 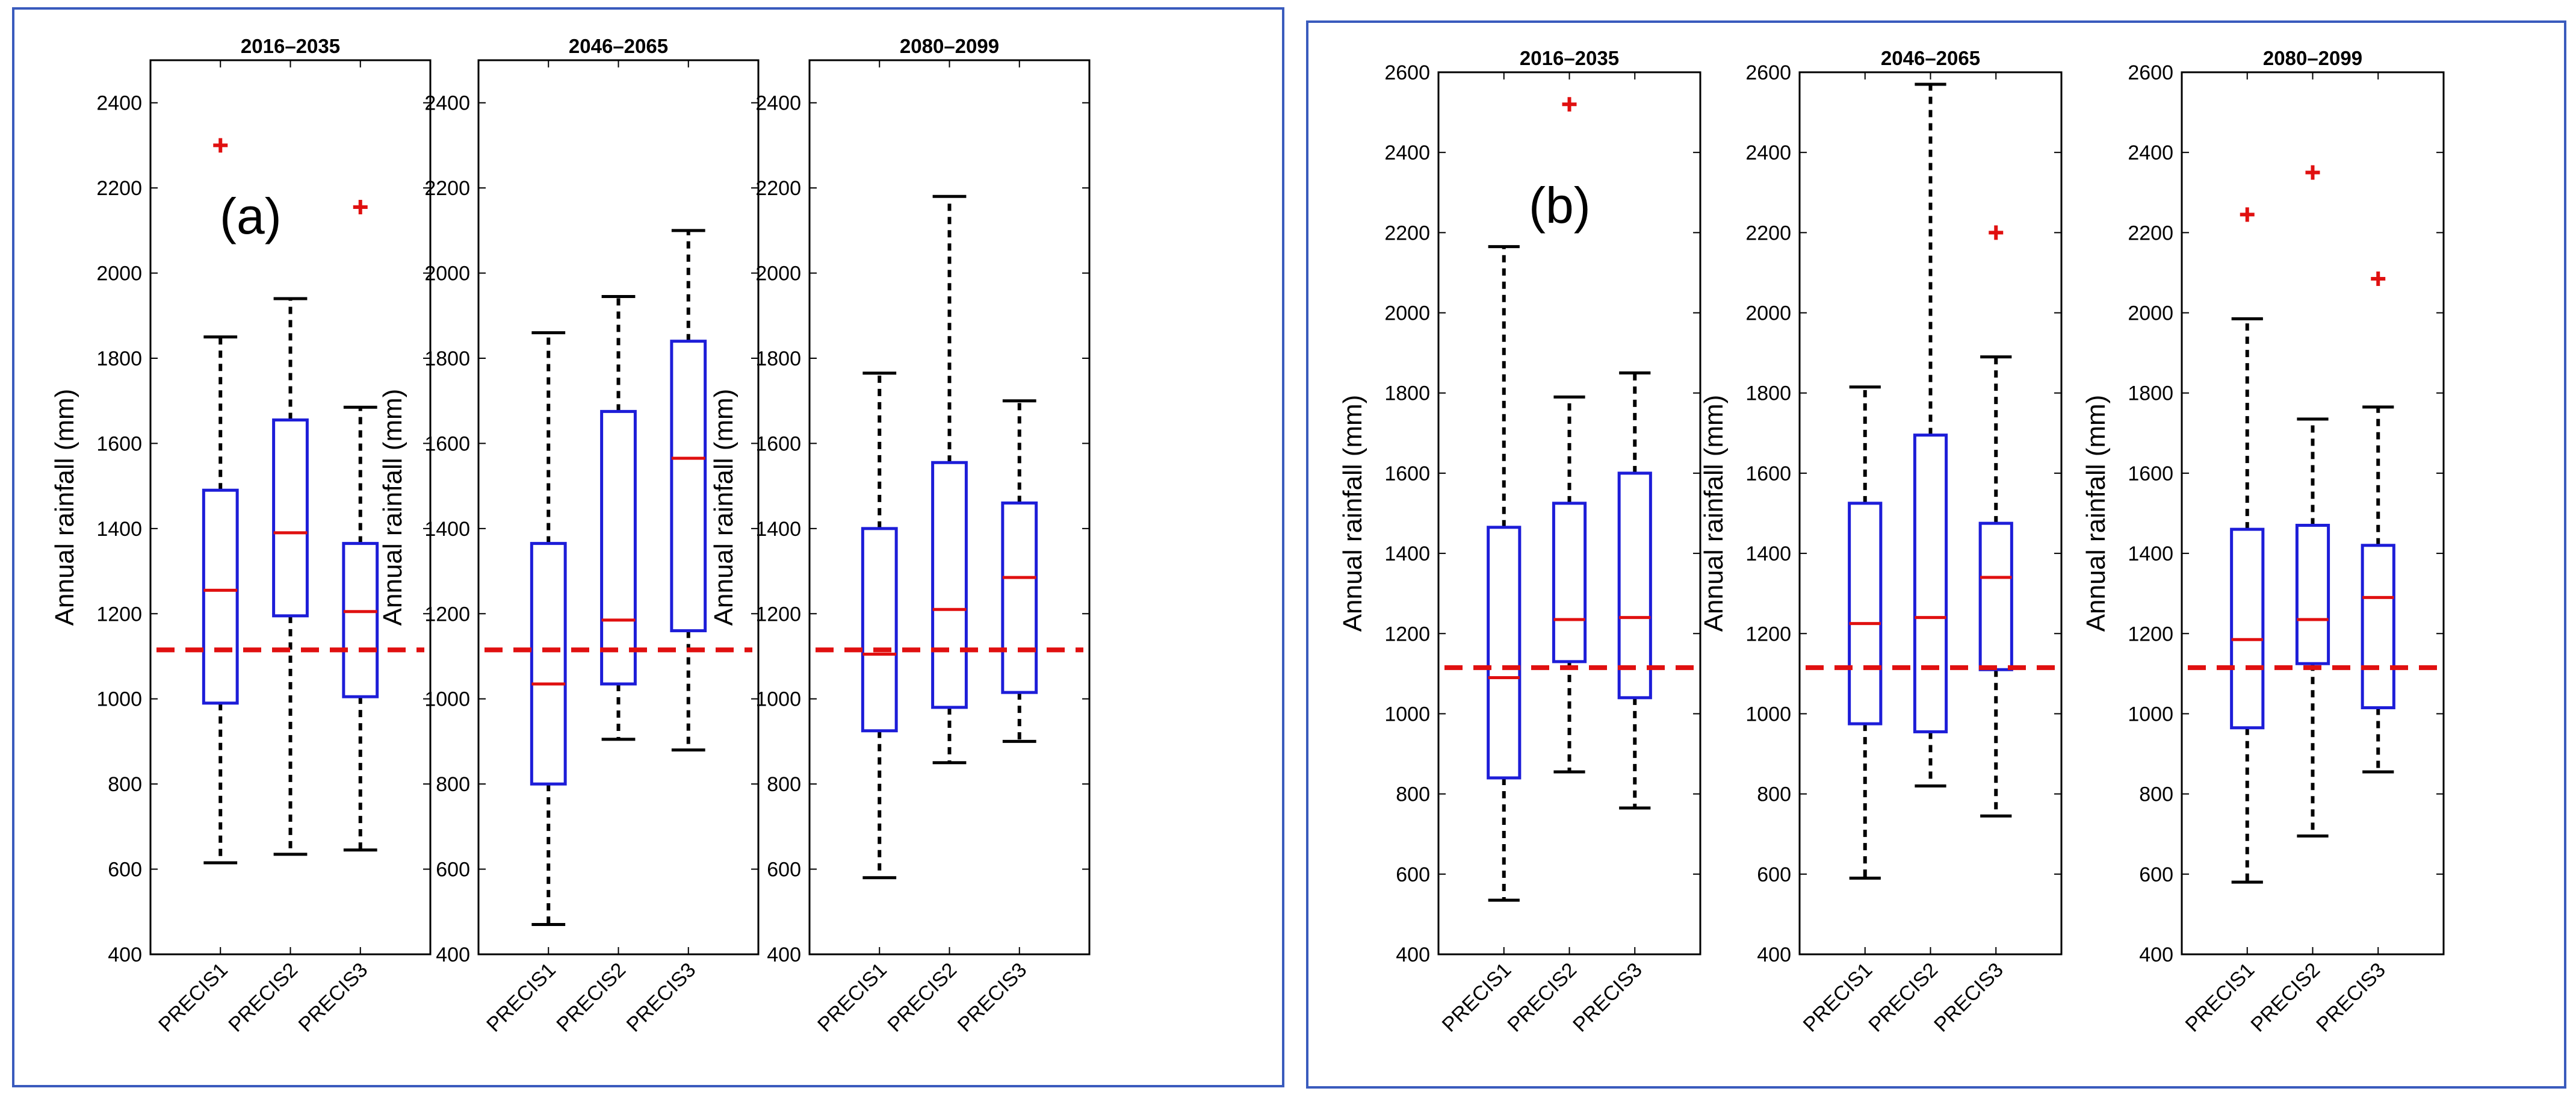 I want to click on group-label: (a), so click(x=251, y=216).